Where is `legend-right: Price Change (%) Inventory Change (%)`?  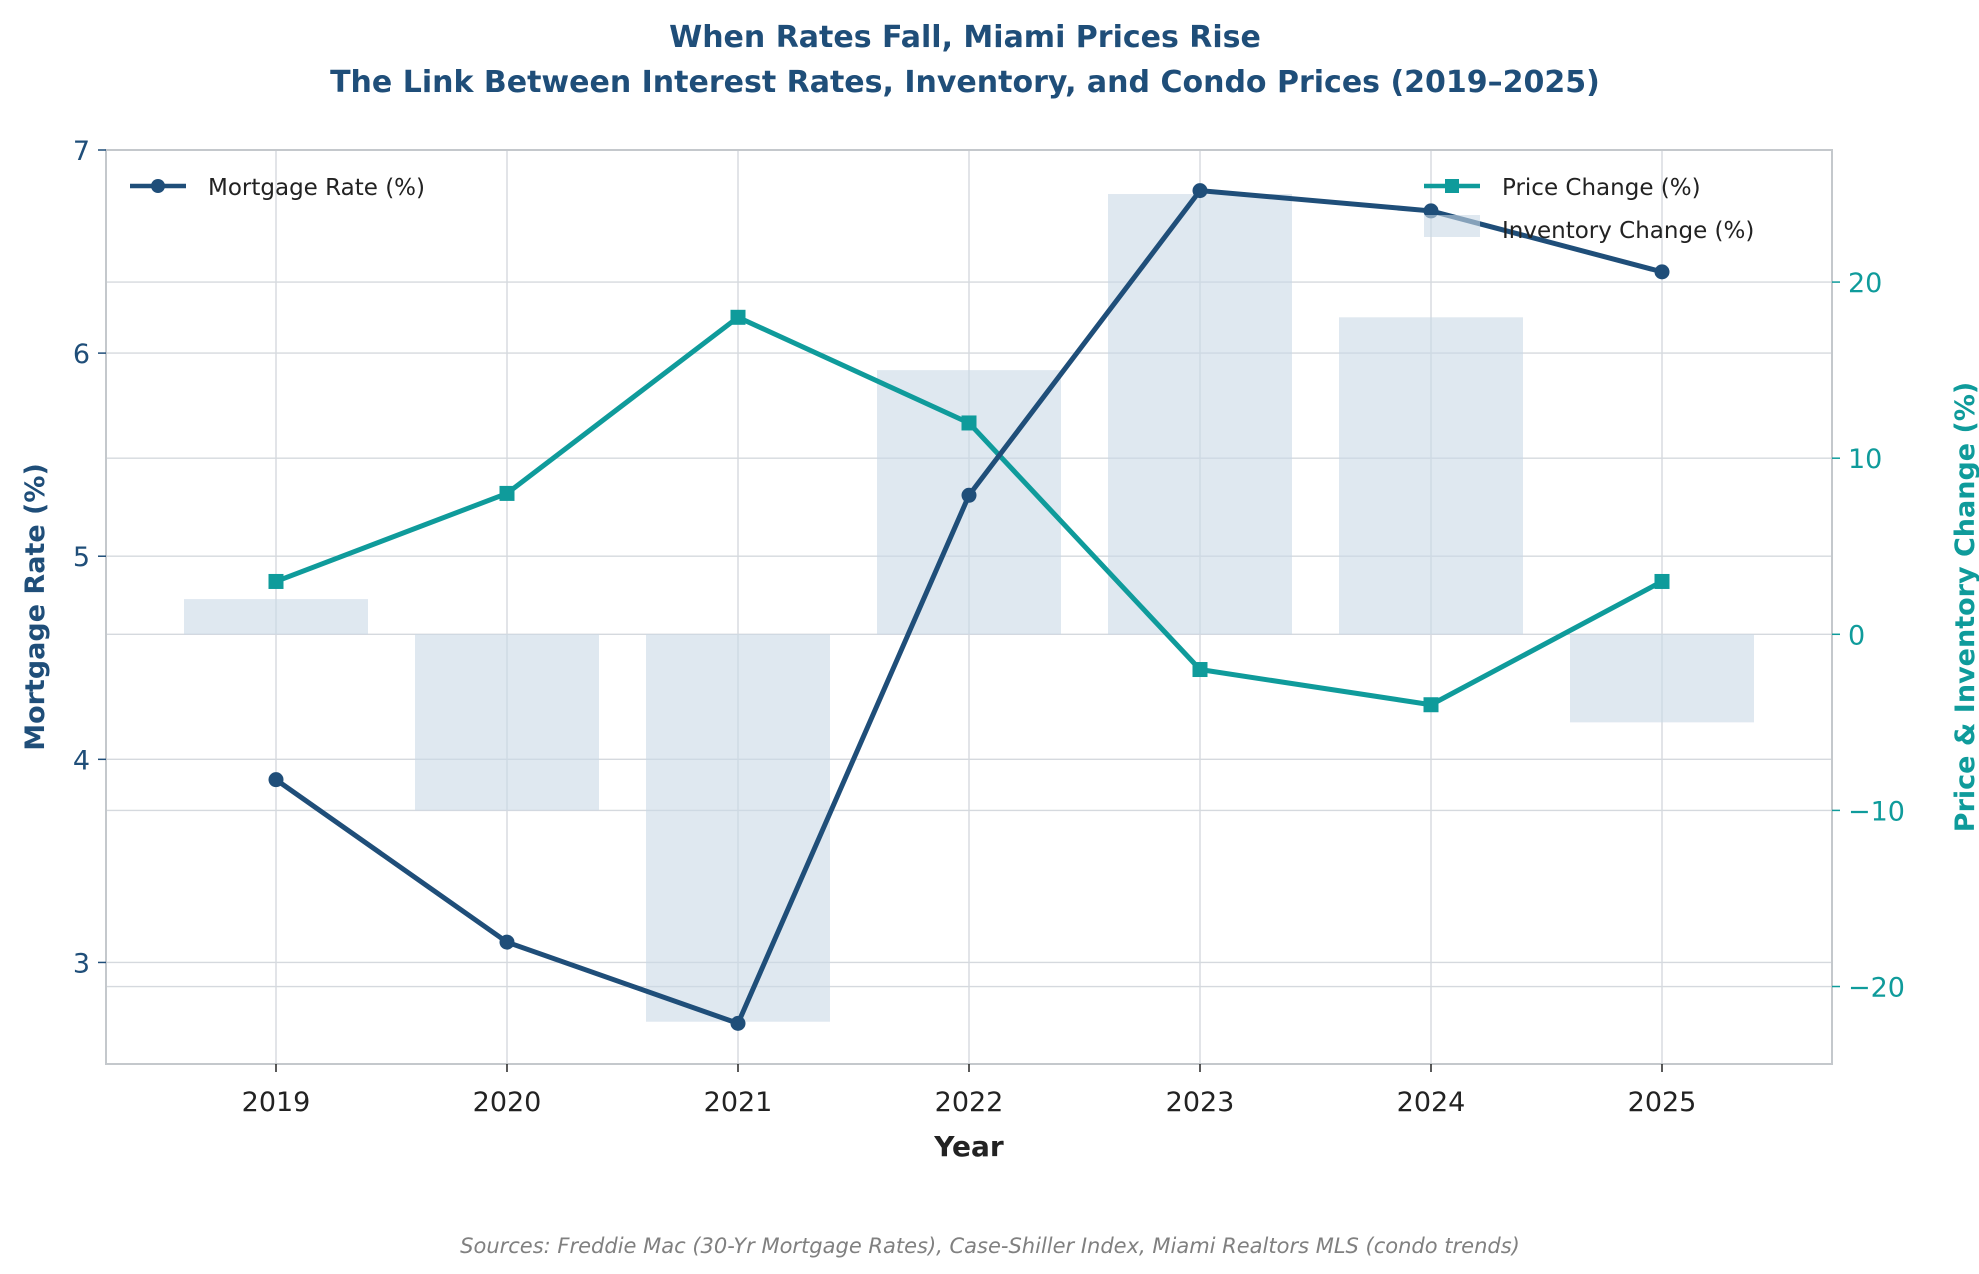 legend-right: Price Change (%) Inventory Change (%) is located at coordinates (1589, 209).